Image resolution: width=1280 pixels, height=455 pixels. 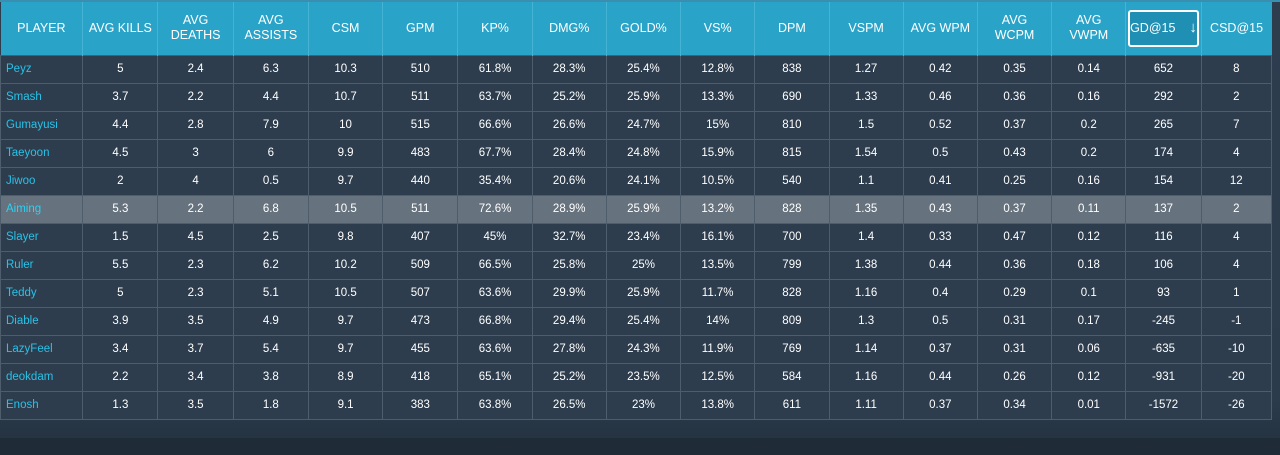 What do you see at coordinates (940, 28) in the screenshot?
I see `column-header-avg-wpm: AVG WPM` at bounding box center [940, 28].